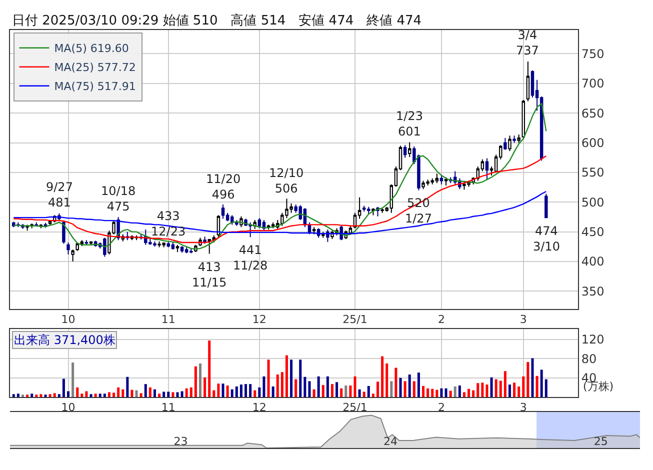 This screenshot has width=653, height=470. What do you see at coordinates (95, 87) in the screenshot?
I see `legend-label: MA(75) 517.91` at bounding box center [95, 87].